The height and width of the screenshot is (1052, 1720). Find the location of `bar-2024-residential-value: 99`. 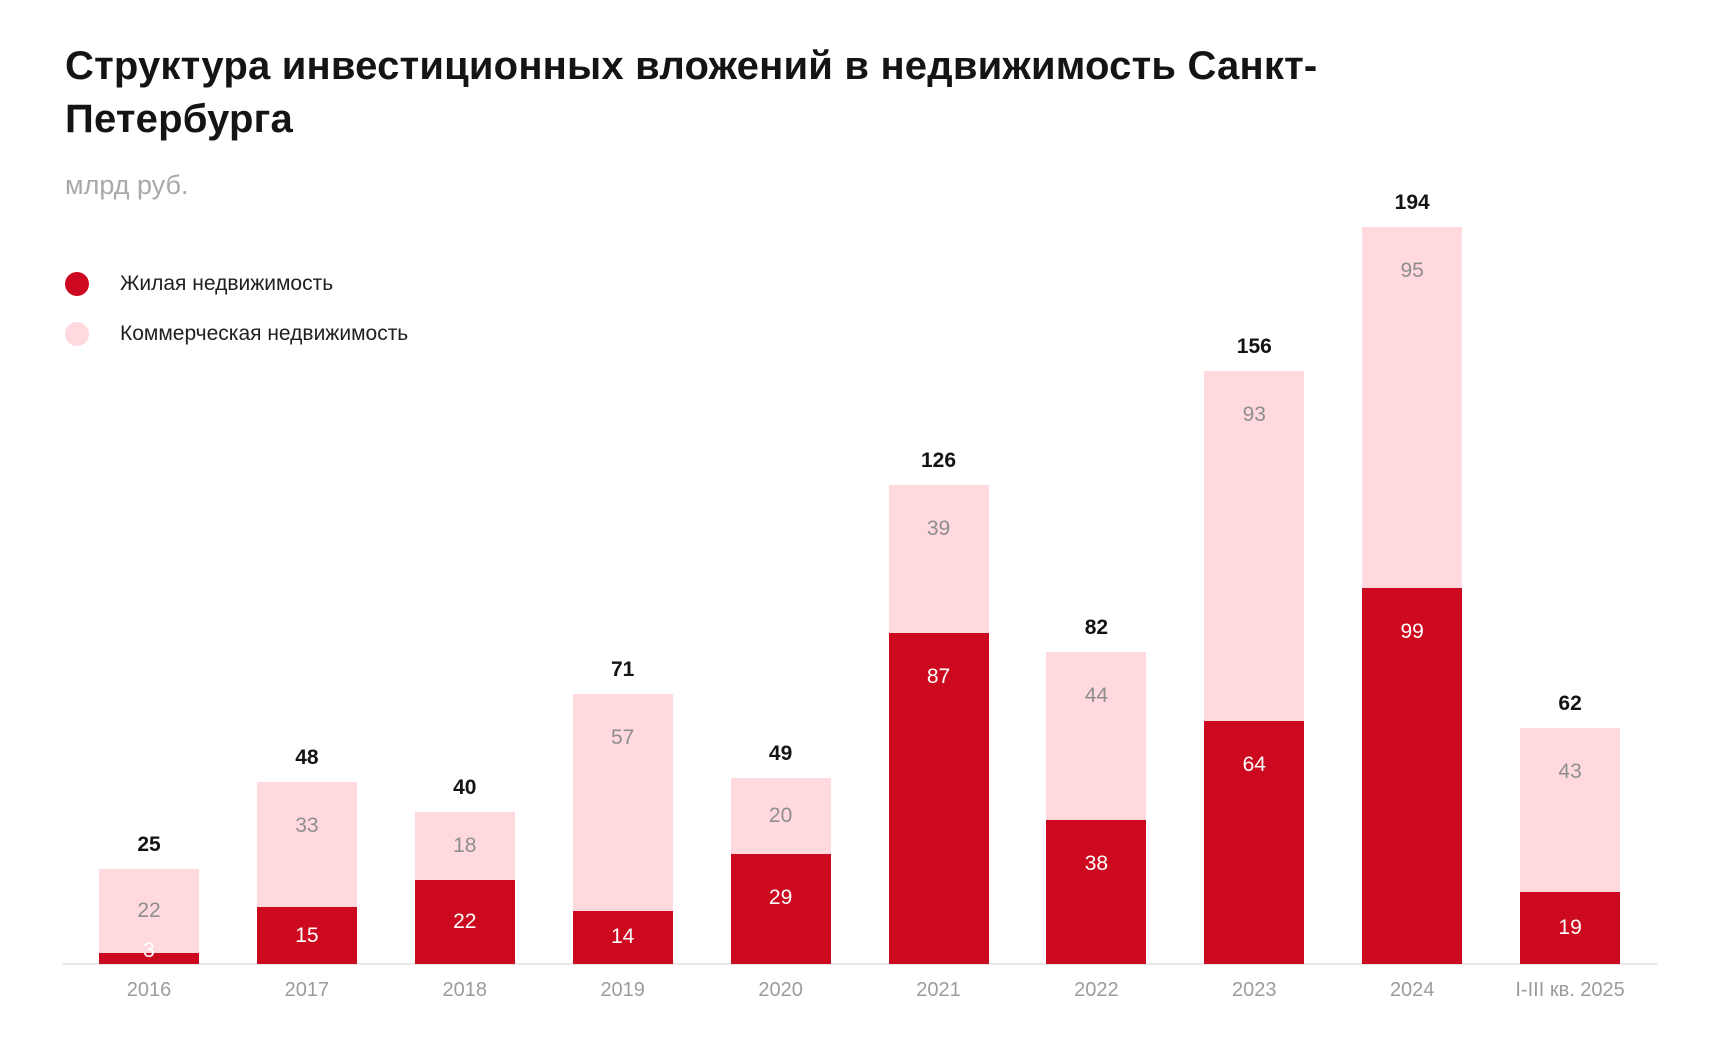

bar-2024-residential-value: 99 is located at coordinates (1412, 631).